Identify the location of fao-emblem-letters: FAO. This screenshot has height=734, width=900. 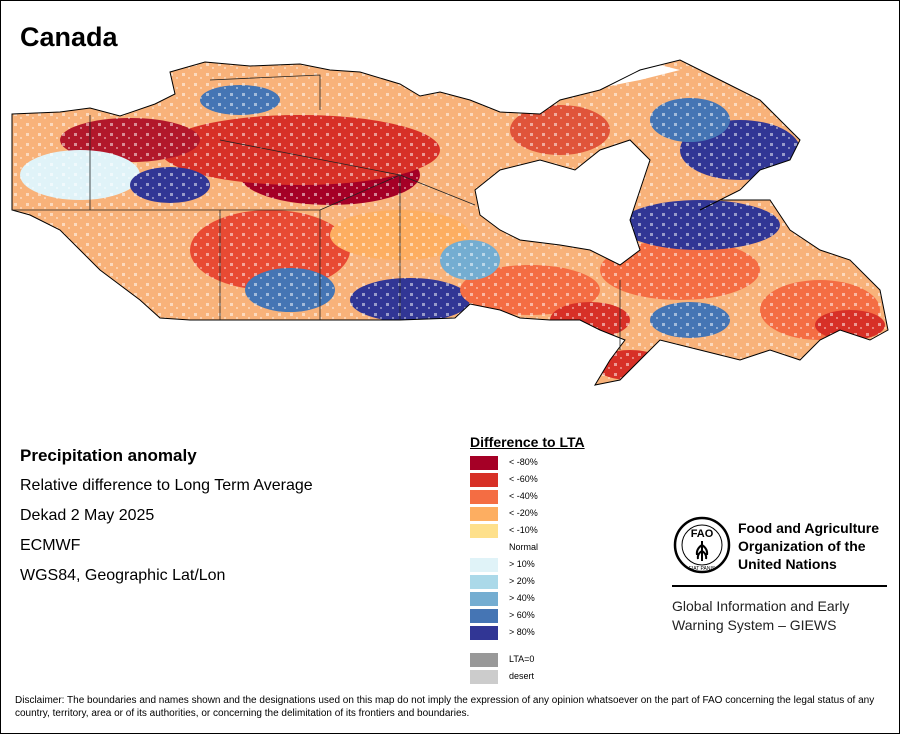
(702, 534).